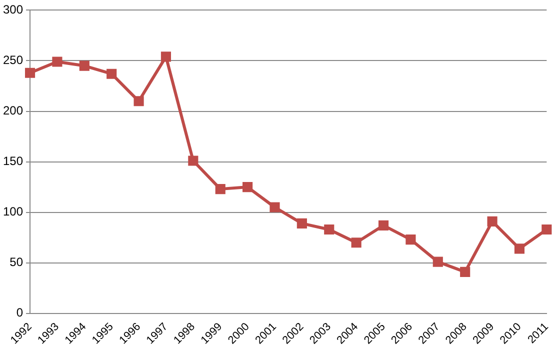  Describe the element at coordinates (13, 60) in the screenshot. I see `y-tick-label: 250` at that location.